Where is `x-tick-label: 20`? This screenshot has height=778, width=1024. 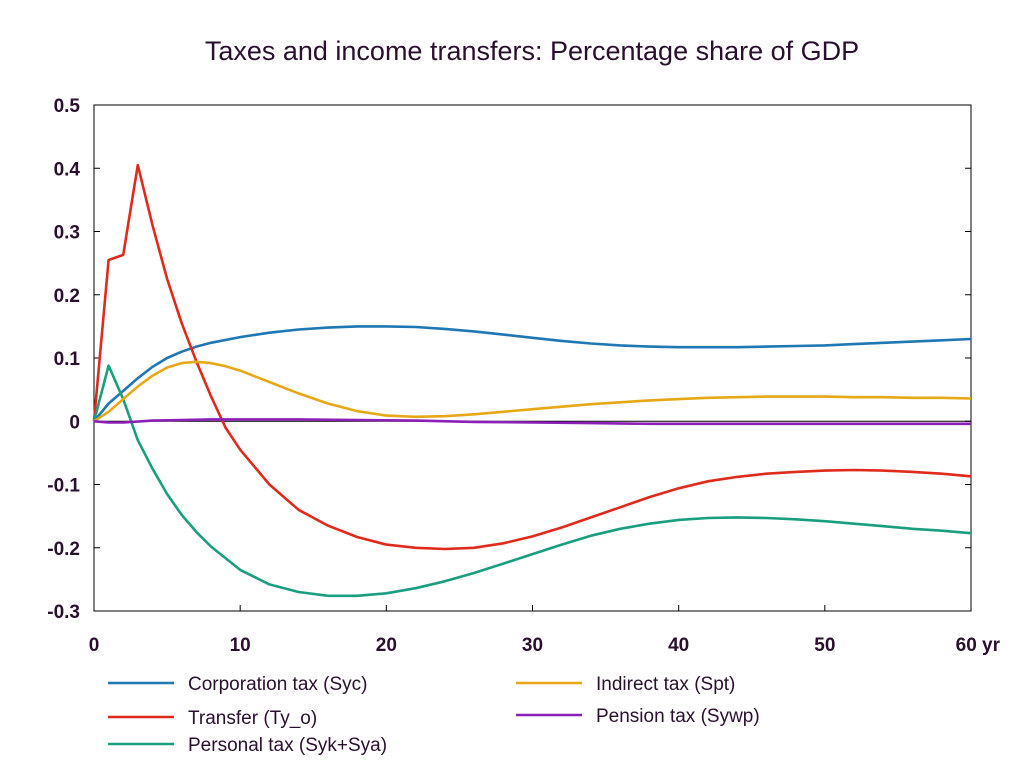
x-tick-label: 20 is located at coordinates (386, 645).